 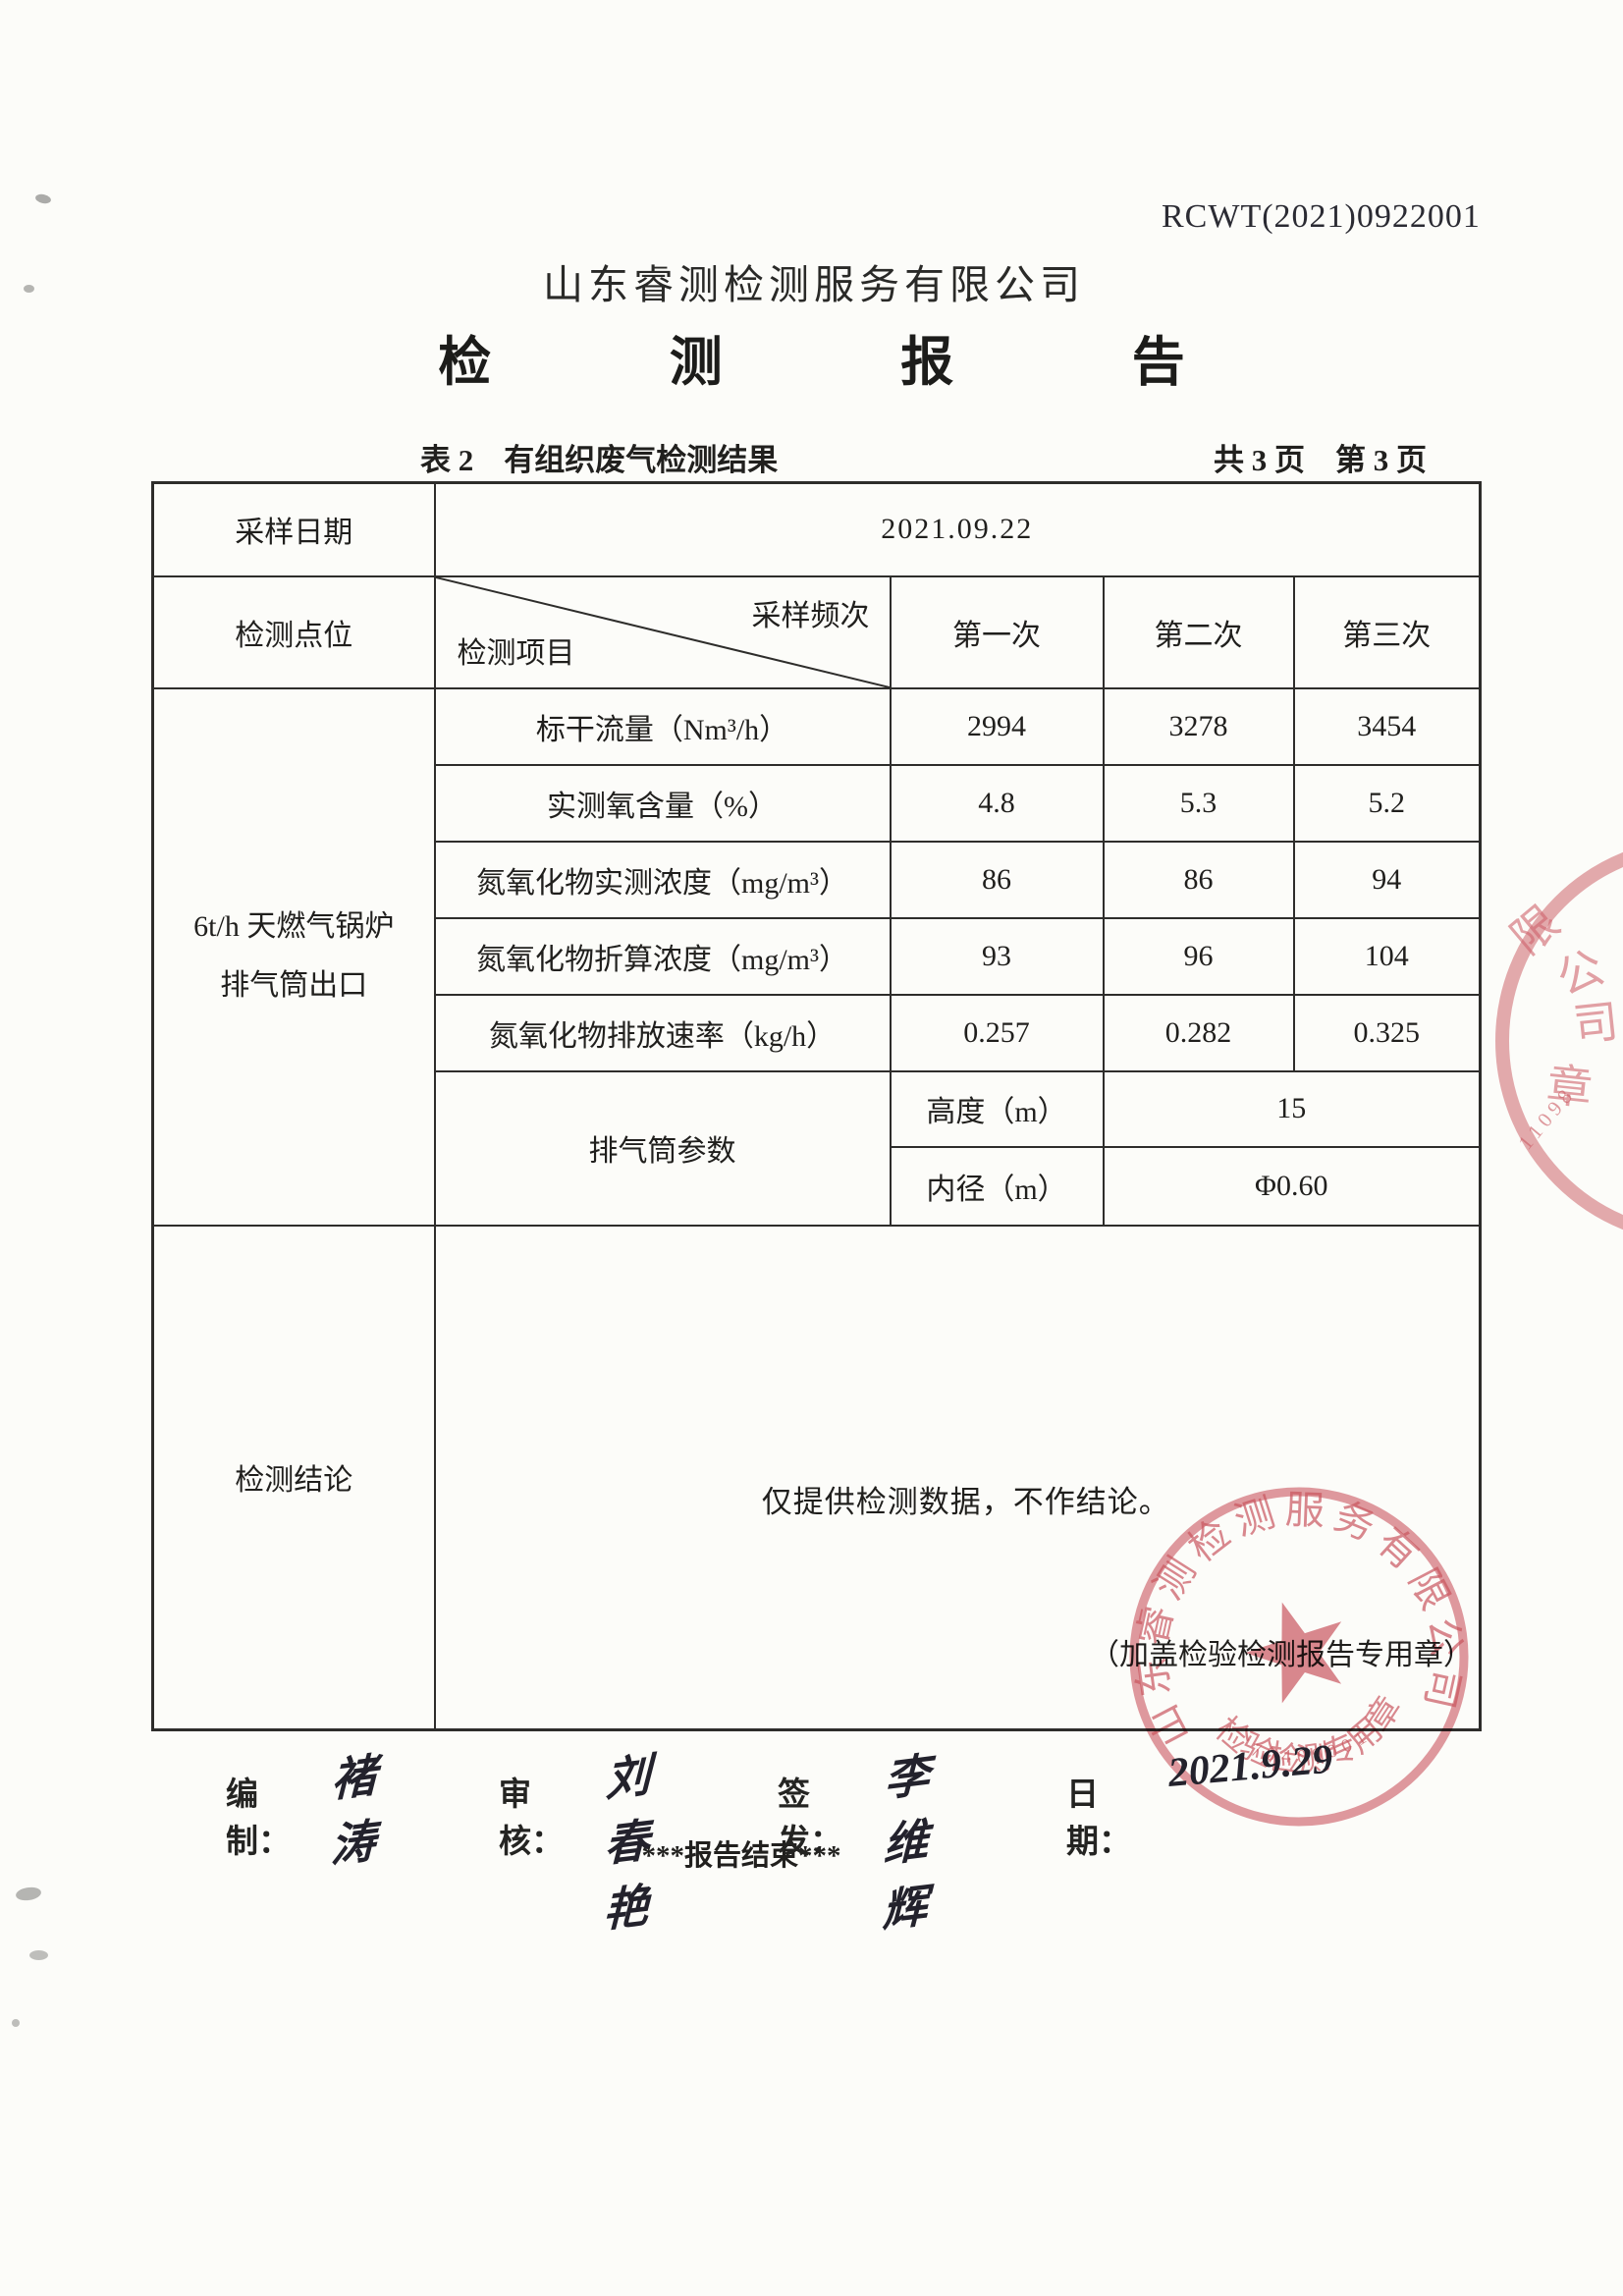 What do you see at coordinates (662, 803) in the screenshot?
I see `item-label: 实测氧含量（%）` at bounding box center [662, 803].